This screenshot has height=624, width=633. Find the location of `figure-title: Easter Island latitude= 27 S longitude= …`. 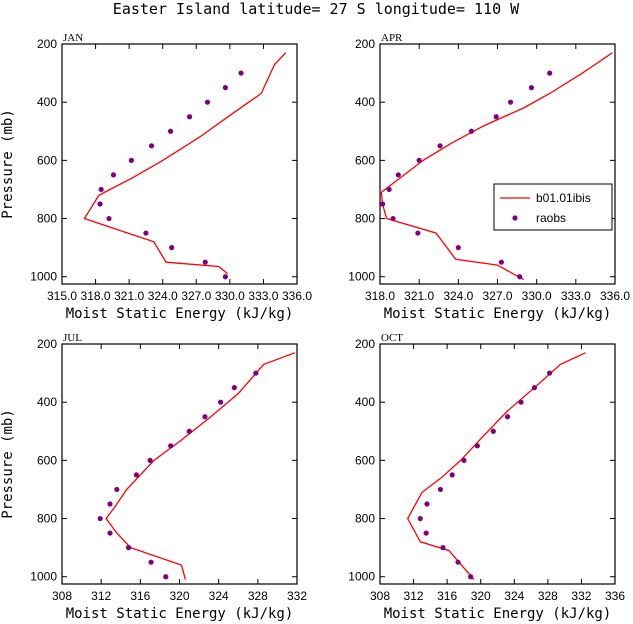

figure-title: Easter Island latitude= 27 S longitude= … is located at coordinates (316, 9).